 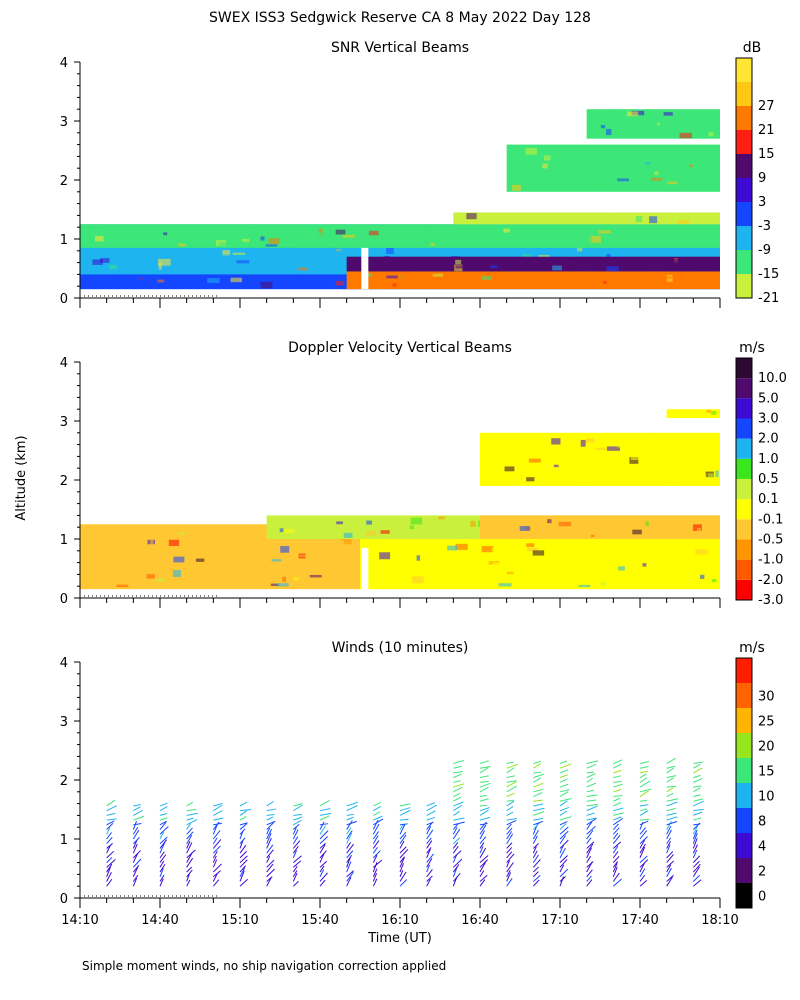 I want to click on y-tick-label: 4, so click(x=64, y=663).